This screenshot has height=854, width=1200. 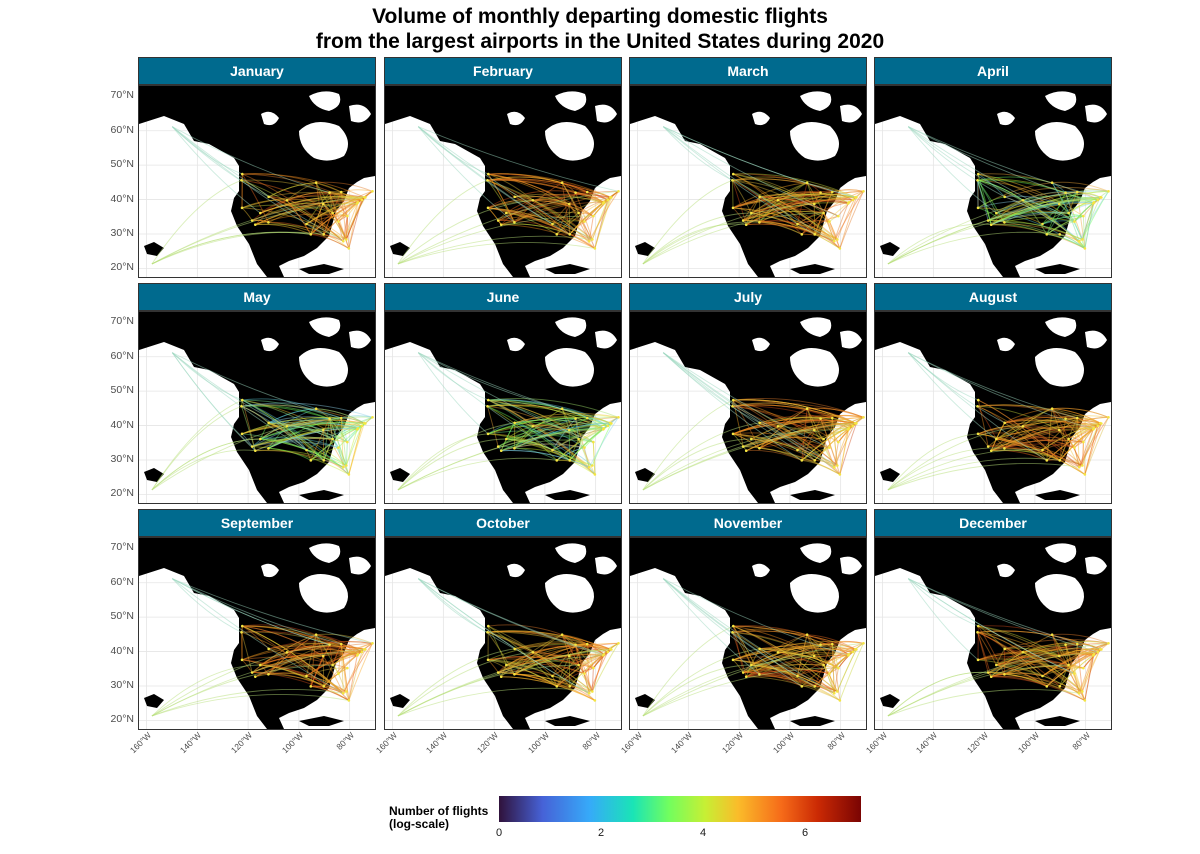 What do you see at coordinates (876, 743) in the screenshot?
I see `x-tick-label: 160°W` at bounding box center [876, 743].